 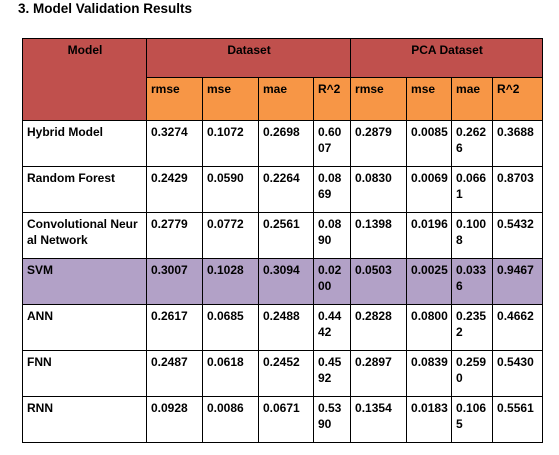 What do you see at coordinates (518, 235) in the screenshot?
I see `metric-value-cell: 0.5432` at bounding box center [518, 235].